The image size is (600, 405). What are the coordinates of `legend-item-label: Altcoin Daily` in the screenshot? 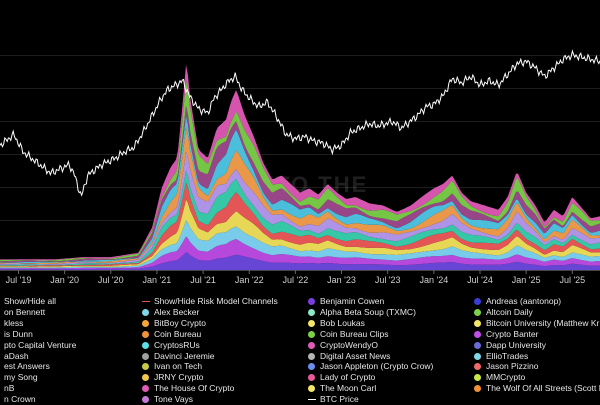 It's located at (509, 311).